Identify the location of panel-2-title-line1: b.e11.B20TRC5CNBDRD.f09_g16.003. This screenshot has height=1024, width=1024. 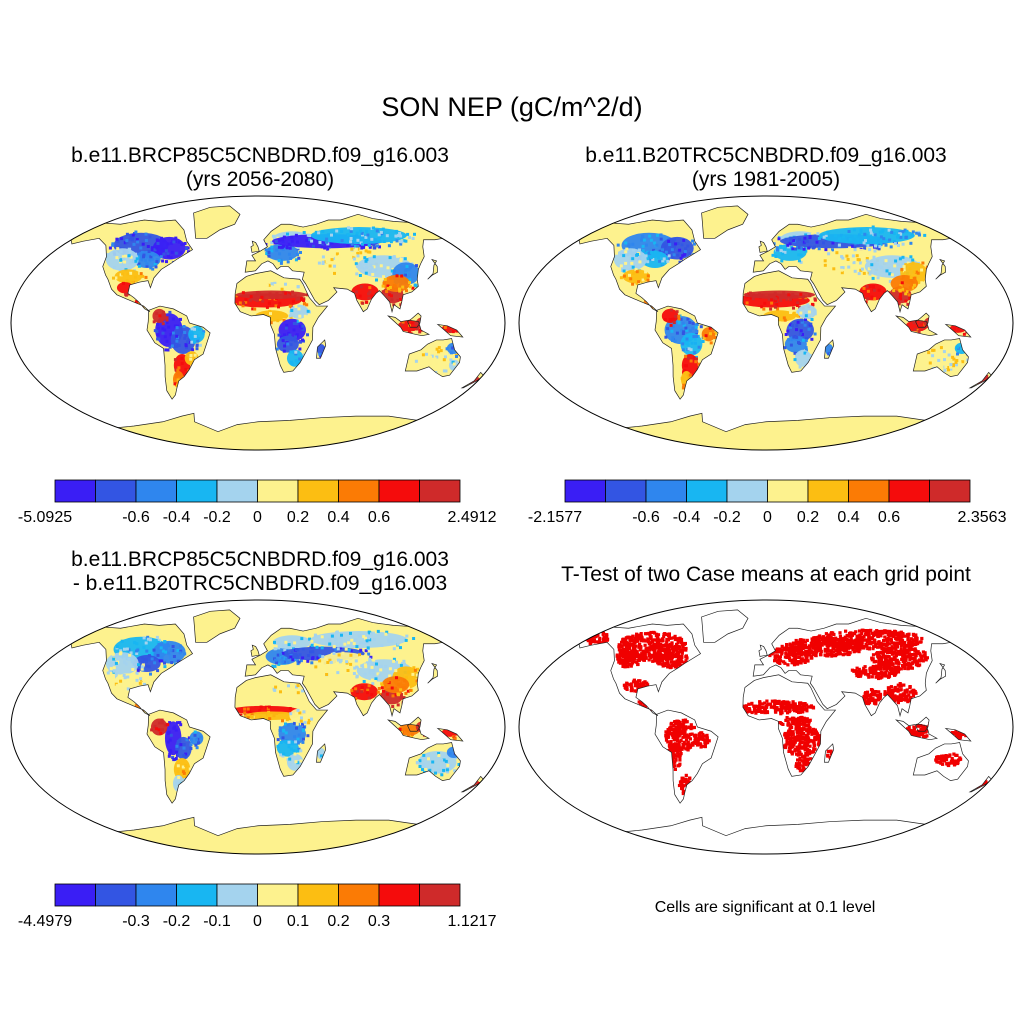
(766, 155).